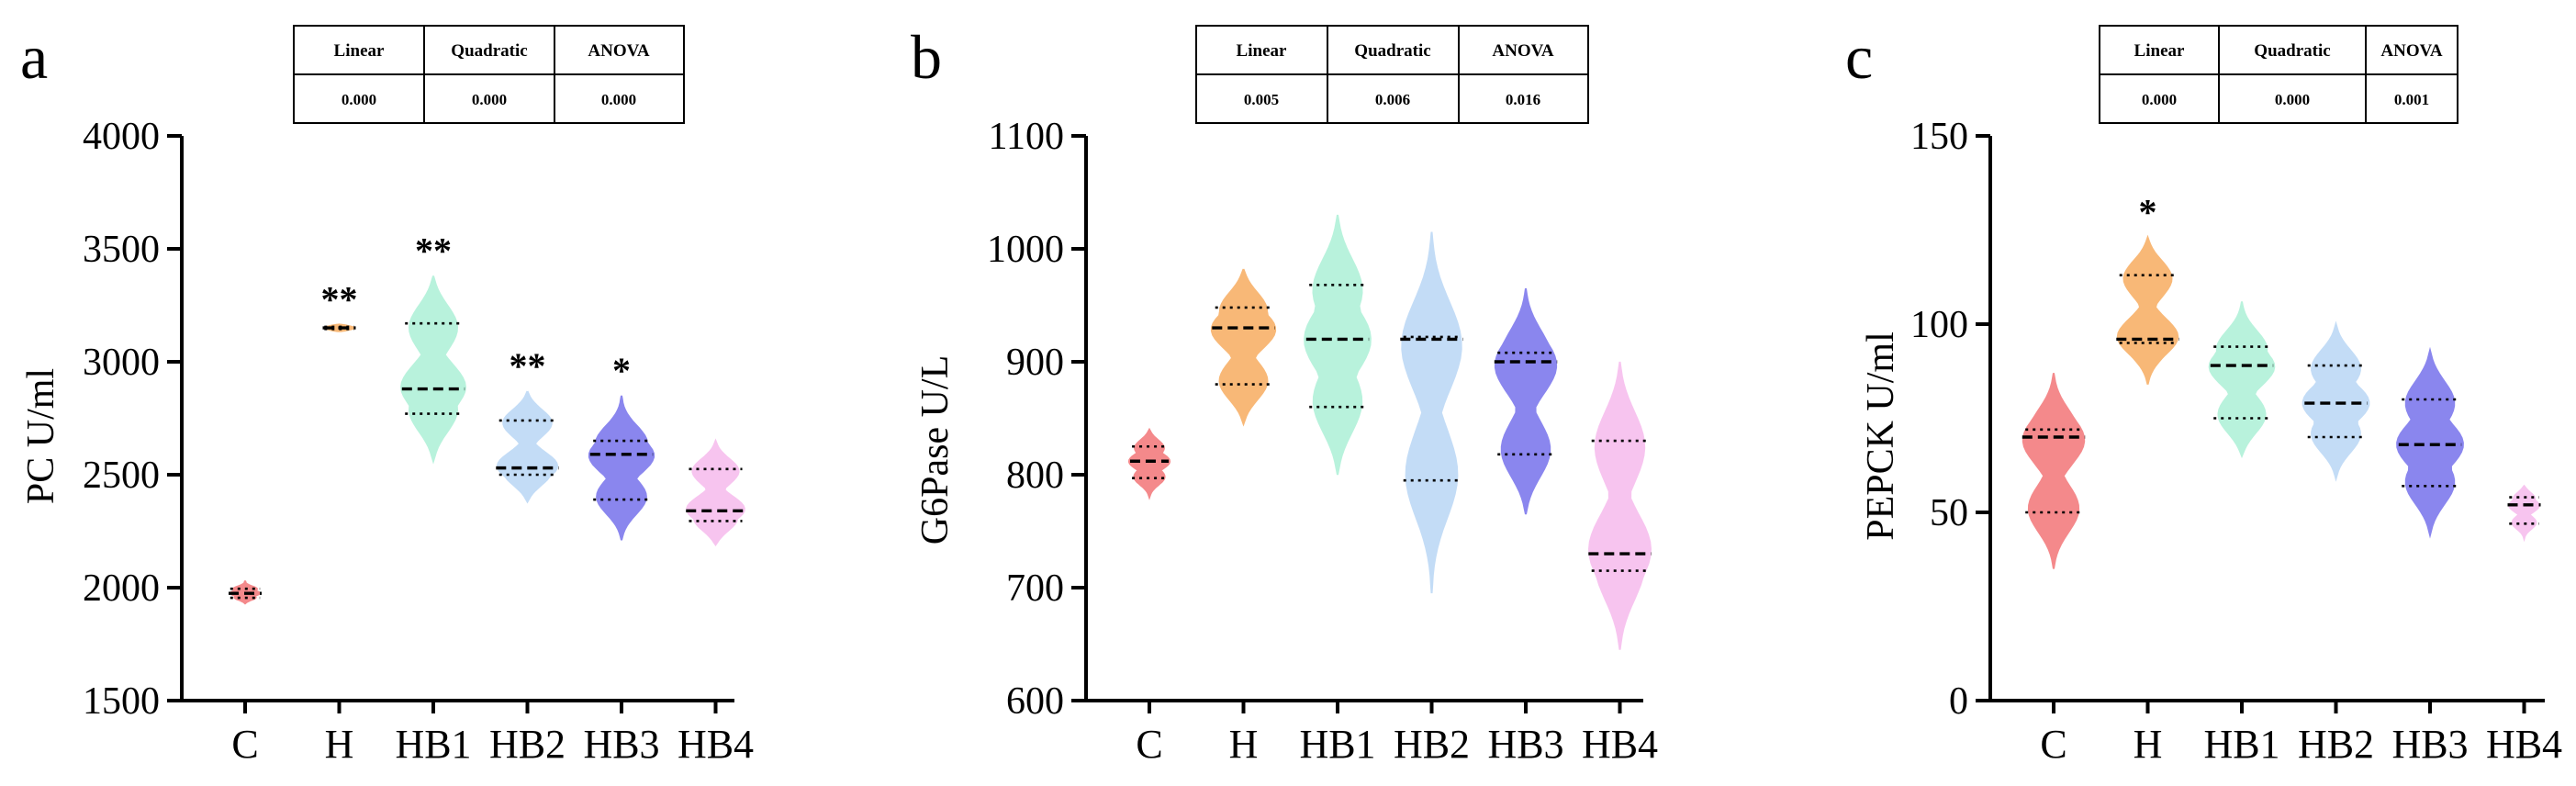 This screenshot has height=786, width=2576. I want to click on panel-a-y-tick-label-5: 4000, so click(121, 137).